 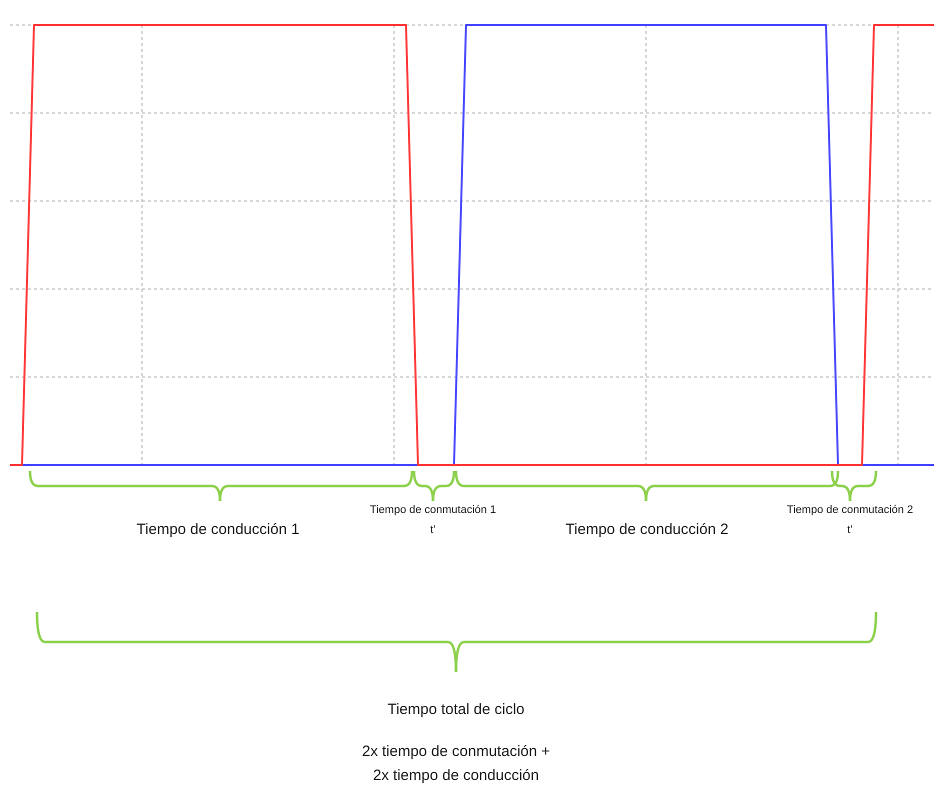 What do you see at coordinates (433, 510) in the screenshot?
I see `text: Tiempo de conmutación 1` at bounding box center [433, 510].